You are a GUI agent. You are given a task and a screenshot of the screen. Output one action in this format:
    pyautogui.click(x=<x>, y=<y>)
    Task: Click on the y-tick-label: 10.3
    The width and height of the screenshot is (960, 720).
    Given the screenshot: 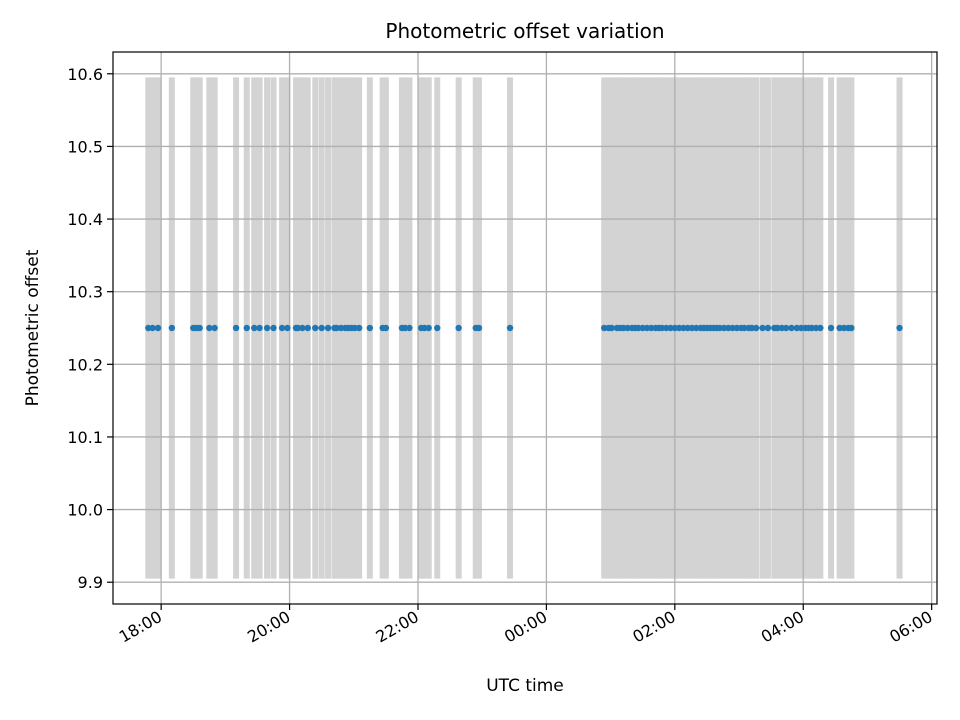 What is the action you would take?
    pyautogui.click(x=85, y=292)
    